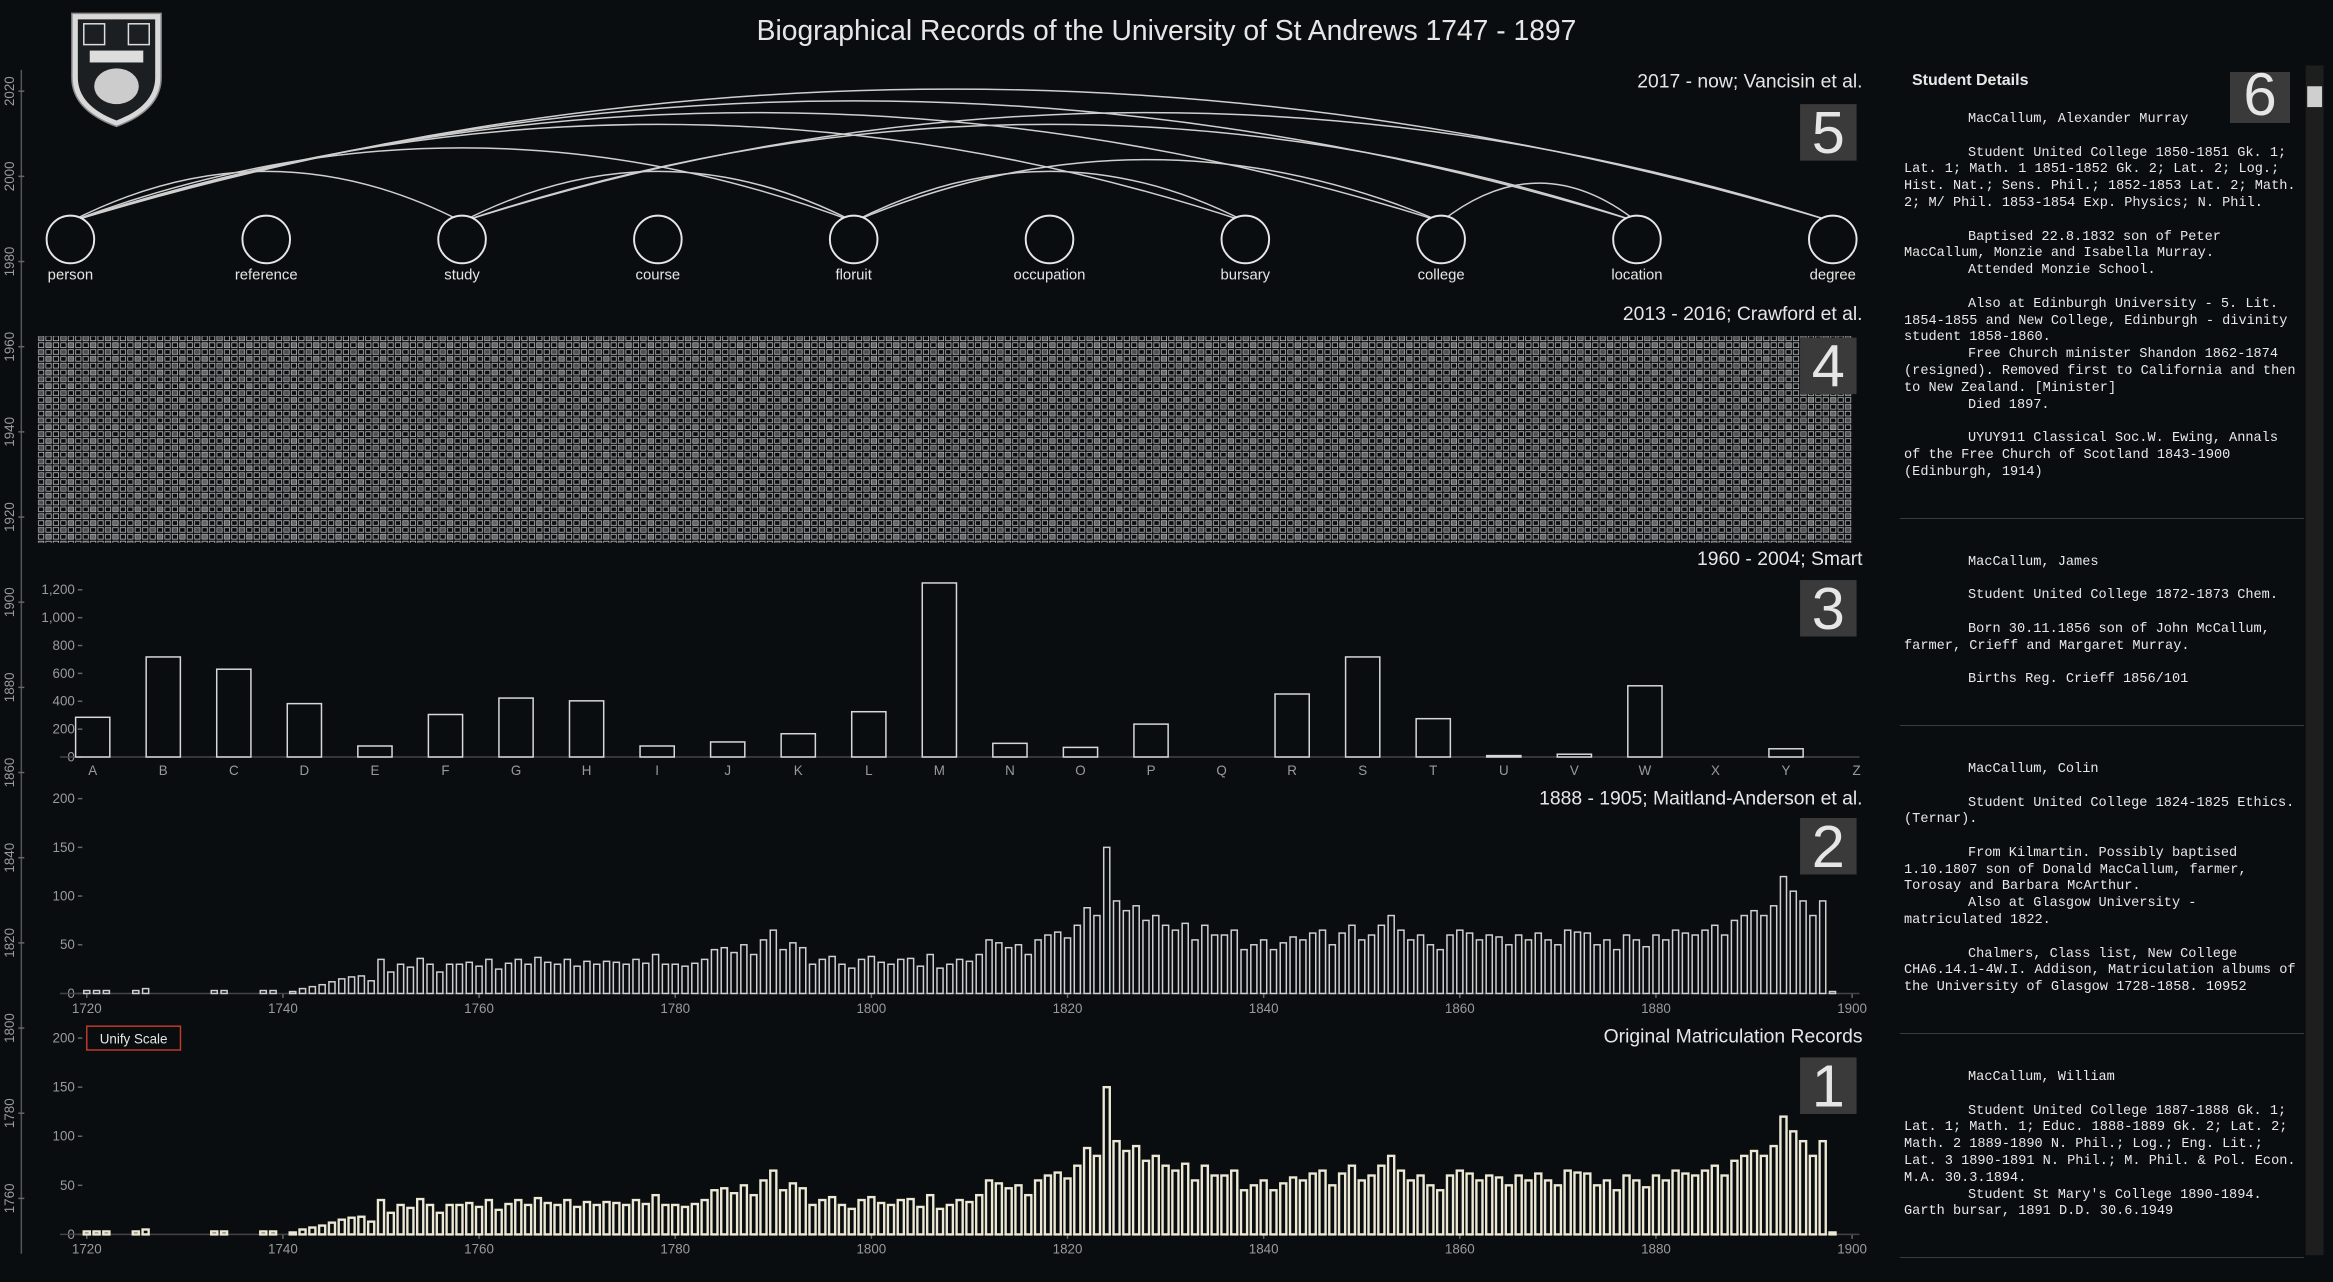  What do you see at coordinates (1828, 1086) in the screenshot?
I see `panel-number: 1` at bounding box center [1828, 1086].